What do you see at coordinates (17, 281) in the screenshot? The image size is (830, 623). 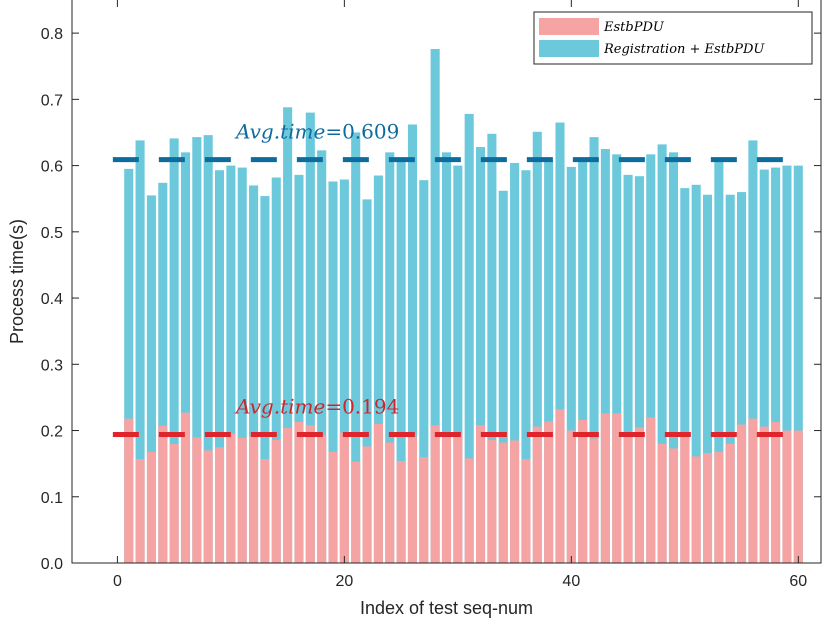 I see `y-axis-label: Process time(s)` at bounding box center [17, 281].